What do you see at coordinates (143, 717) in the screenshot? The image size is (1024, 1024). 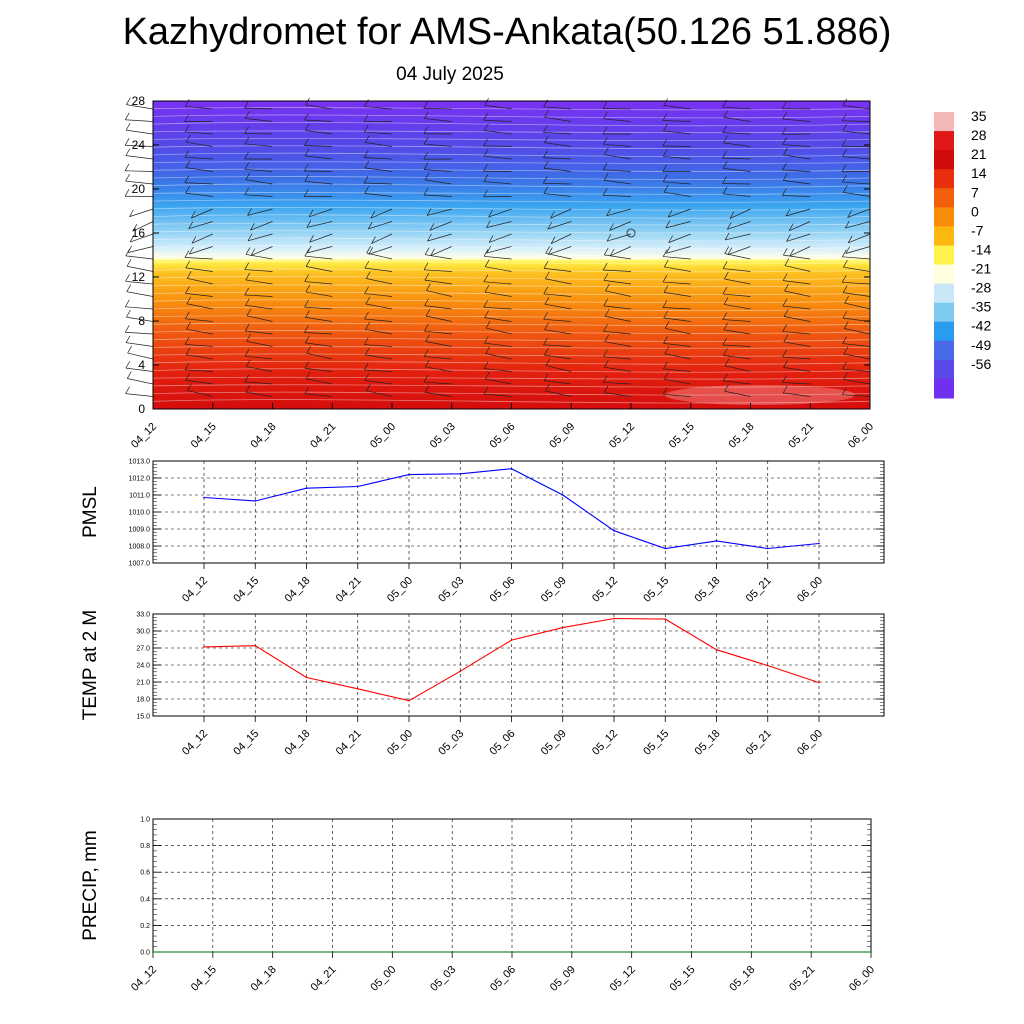 I see `y-tick-label: 15.0` at bounding box center [143, 717].